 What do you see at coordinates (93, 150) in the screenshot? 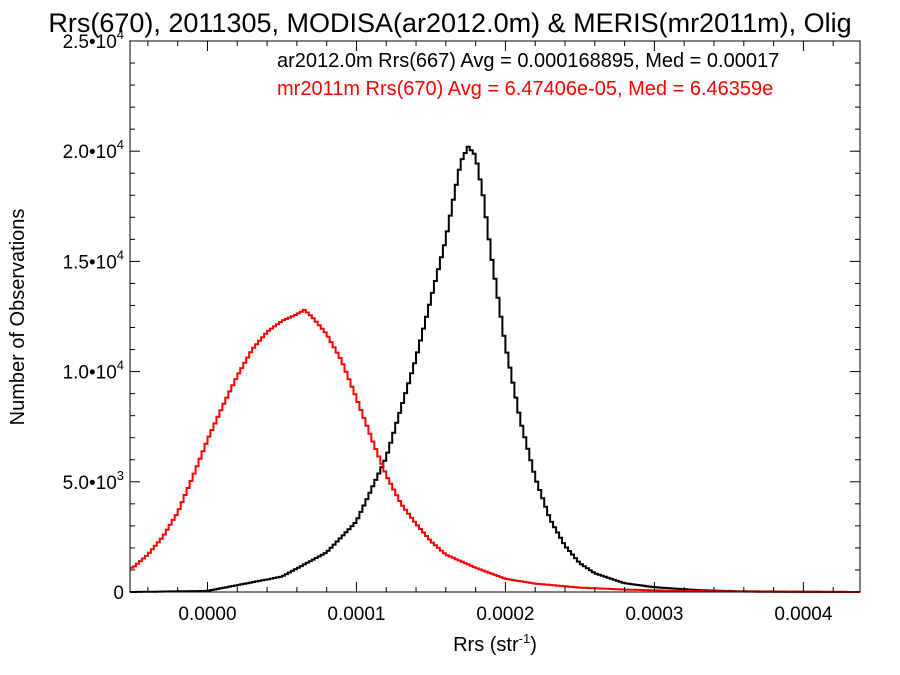
I see `y-tick-label: 2.0•104` at bounding box center [93, 150].